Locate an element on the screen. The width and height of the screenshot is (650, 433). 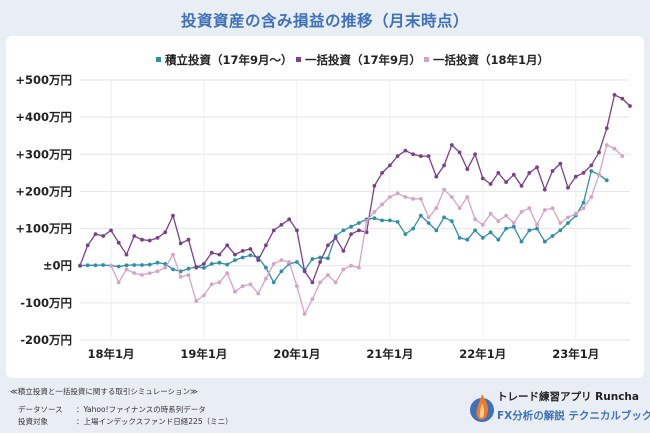
source-label: データソース is located at coordinates (40, 409).